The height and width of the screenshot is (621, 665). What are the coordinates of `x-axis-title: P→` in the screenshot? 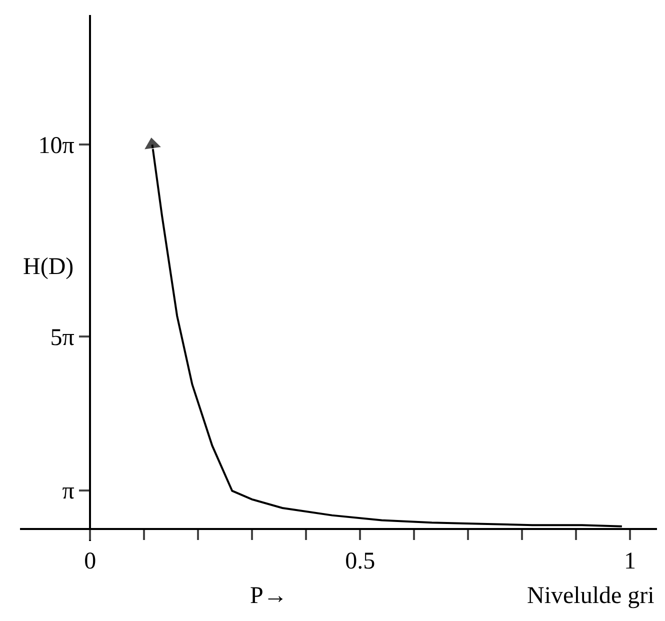 It's located at (269, 596).